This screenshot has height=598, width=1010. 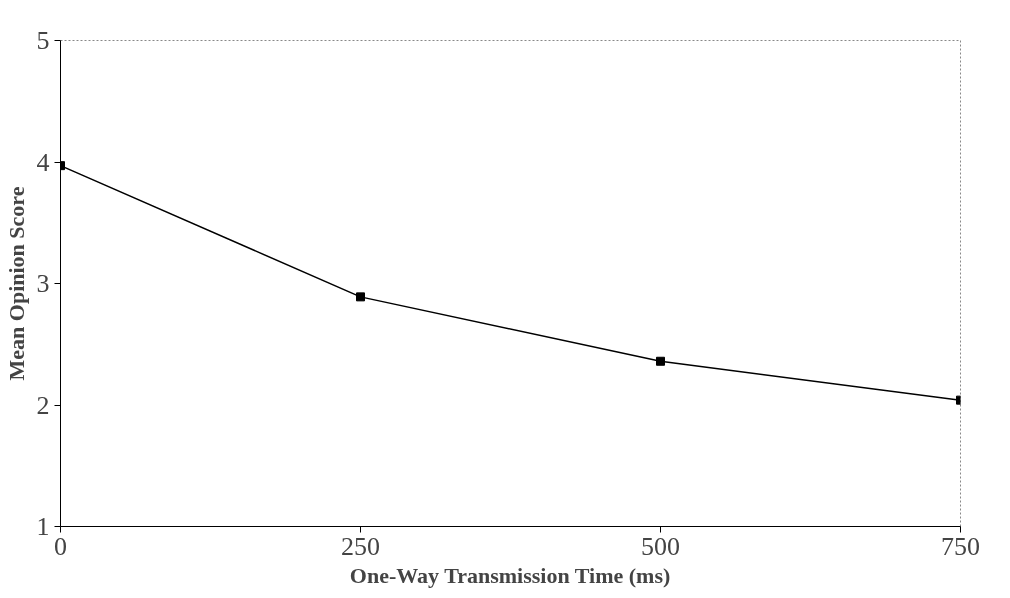 What do you see at coordinates (360, 546) in the screenshot?
I see `x-tick-label: 250` at bounding box center [360, 546].